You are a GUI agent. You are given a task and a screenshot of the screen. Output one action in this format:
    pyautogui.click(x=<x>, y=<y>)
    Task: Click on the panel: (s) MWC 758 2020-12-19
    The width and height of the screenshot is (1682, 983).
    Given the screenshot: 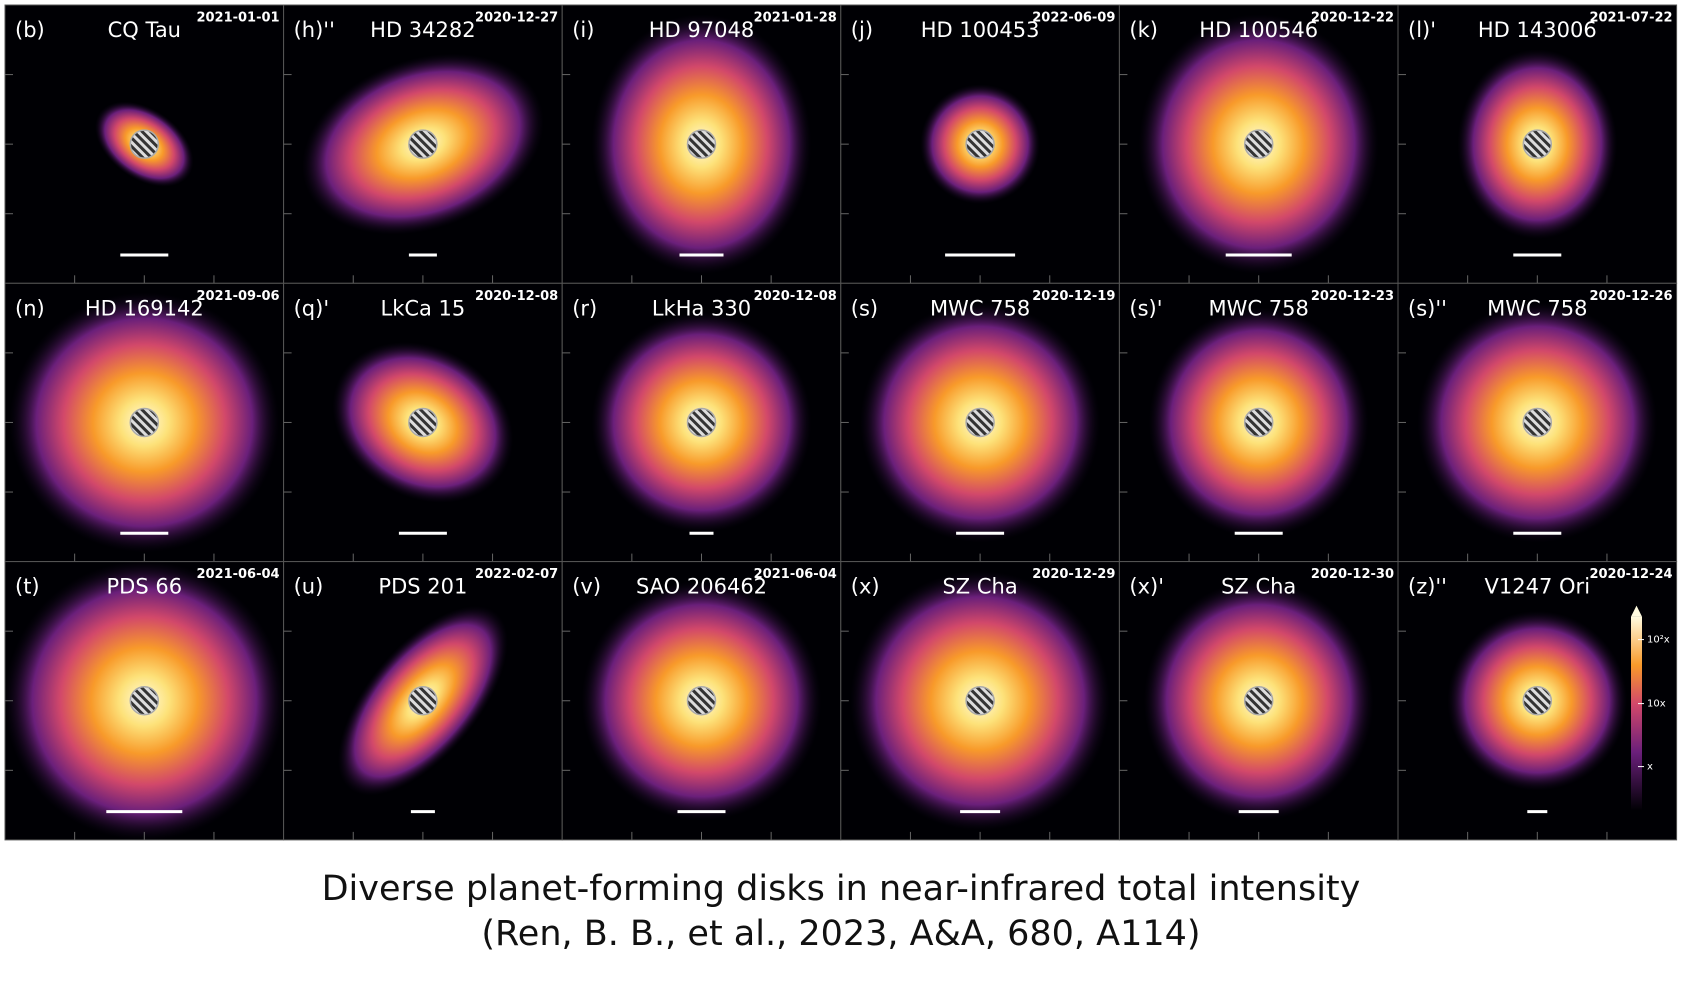 What is the action you would take?
    pyautogui.click(x=980, y=422)
    